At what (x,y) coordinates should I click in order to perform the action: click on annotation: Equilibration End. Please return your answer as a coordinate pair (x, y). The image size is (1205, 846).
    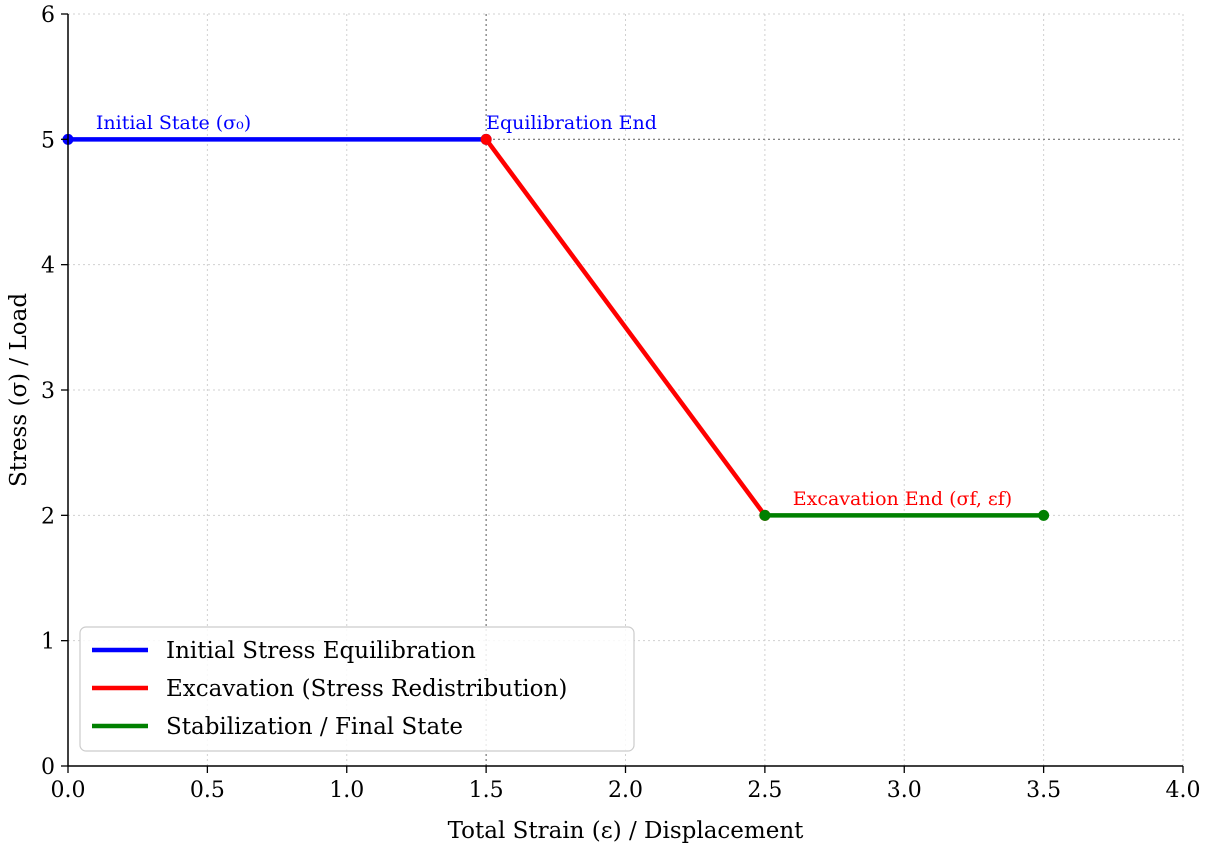
    Looking at the image, I should click on (571, 123).